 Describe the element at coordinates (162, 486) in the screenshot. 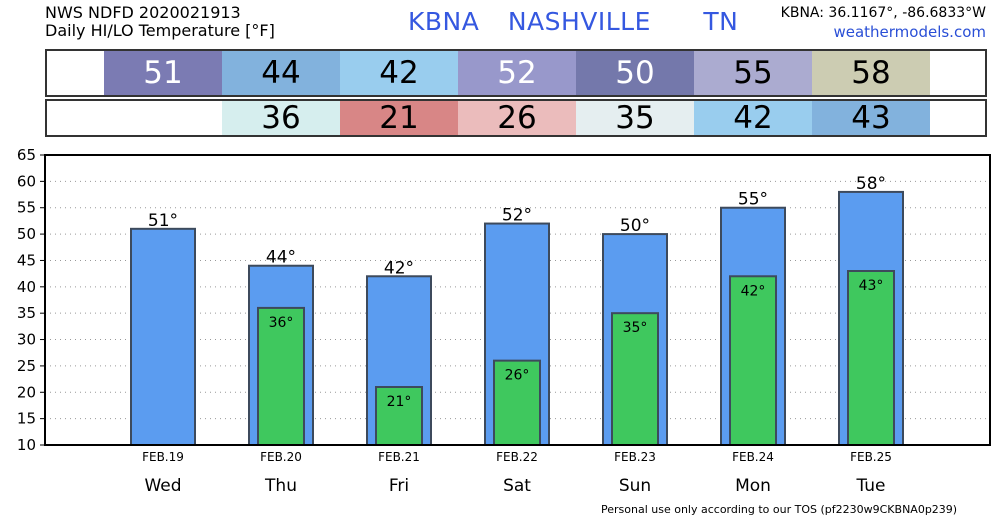

I see `day-label: Wed` at that location.